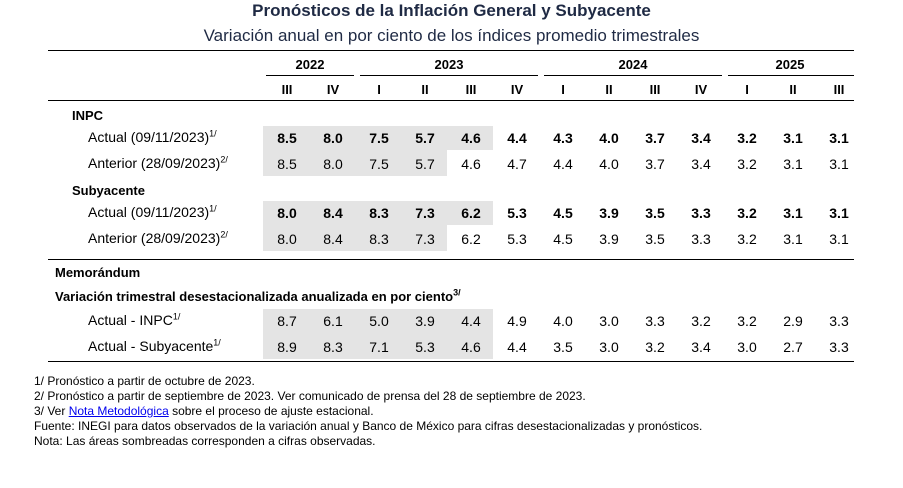 This screenshot has width=903, height=488. Describe the element at coordinates (449, 64) in the screenshot. I see `year-2023: 2023` at that location.